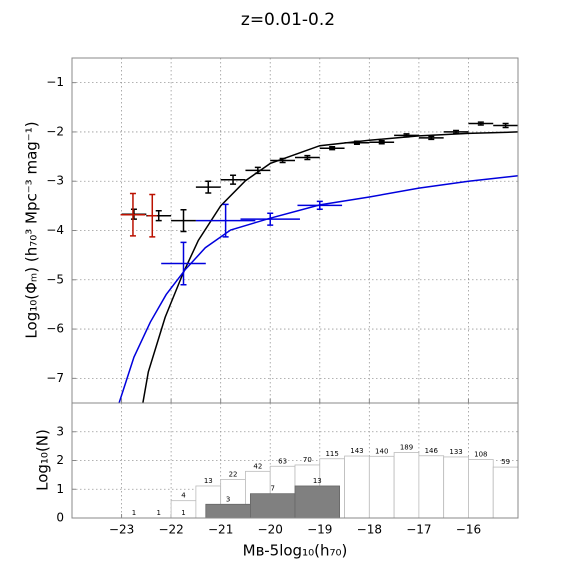 The image size is (576, 576). I want to click on y-tick-label: 2, so click(60, 460).